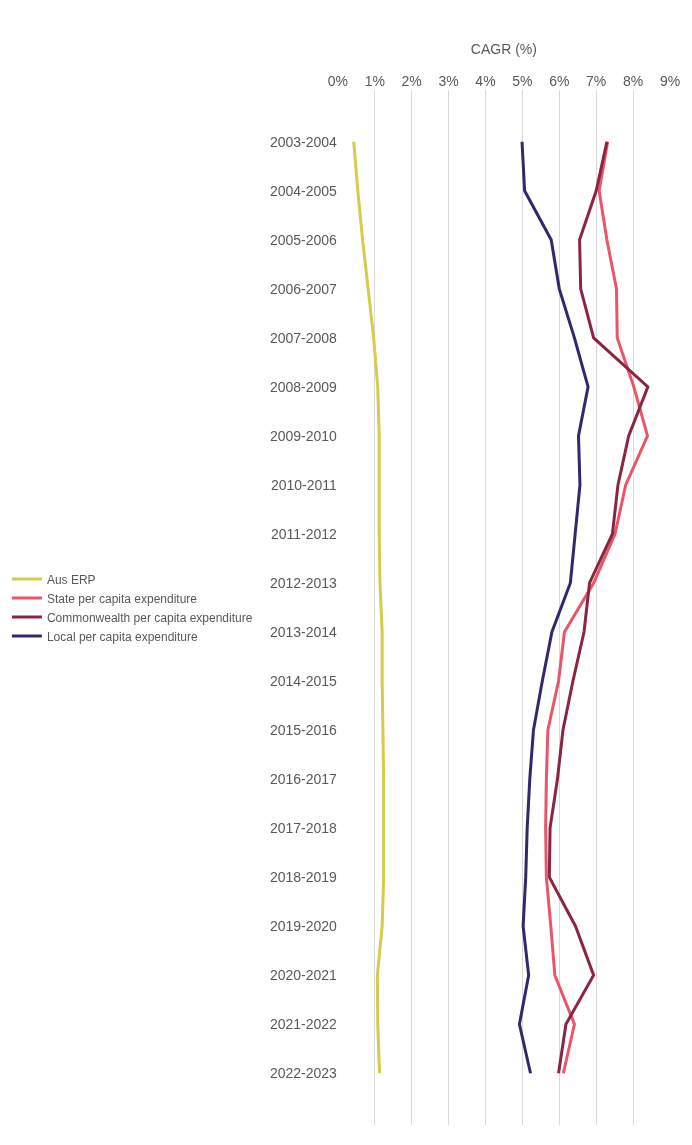 This screenshot has height=1145, width=692. What do you see at coordinates (71, 579) in the screenshot?
I see `legend-label: Aus ERP` at bounding box center [71, 579].